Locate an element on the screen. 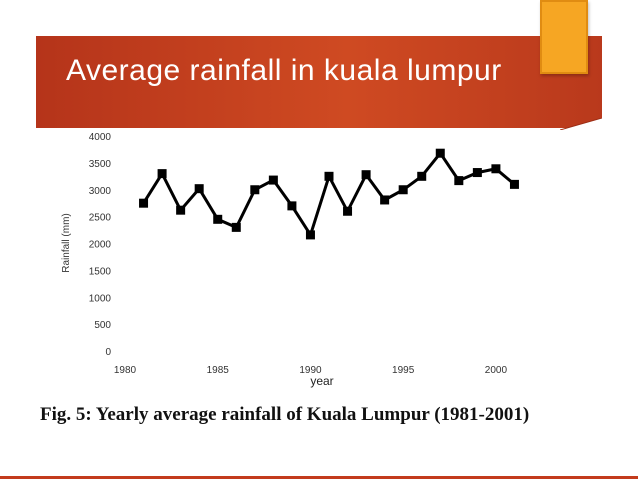  y-axis-ticks: 0 500 1000 1500 2000 2500 3000 3500 4000 is located at coordinates (100, 245).